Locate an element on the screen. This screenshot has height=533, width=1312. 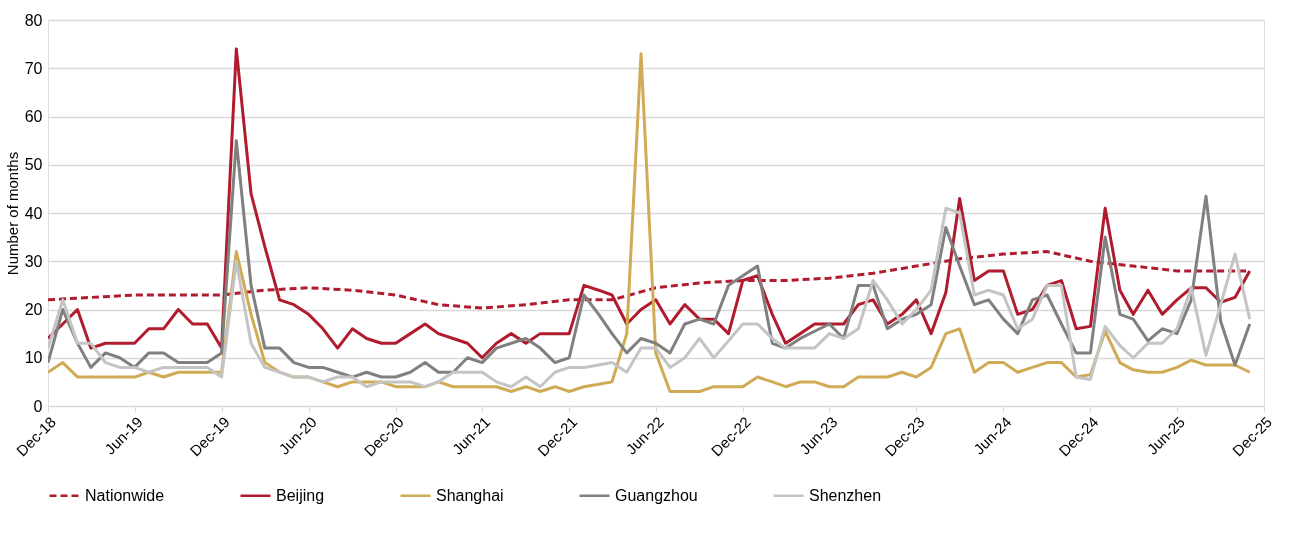
legend-label: Nationwide is located at coordinates (125, 495).